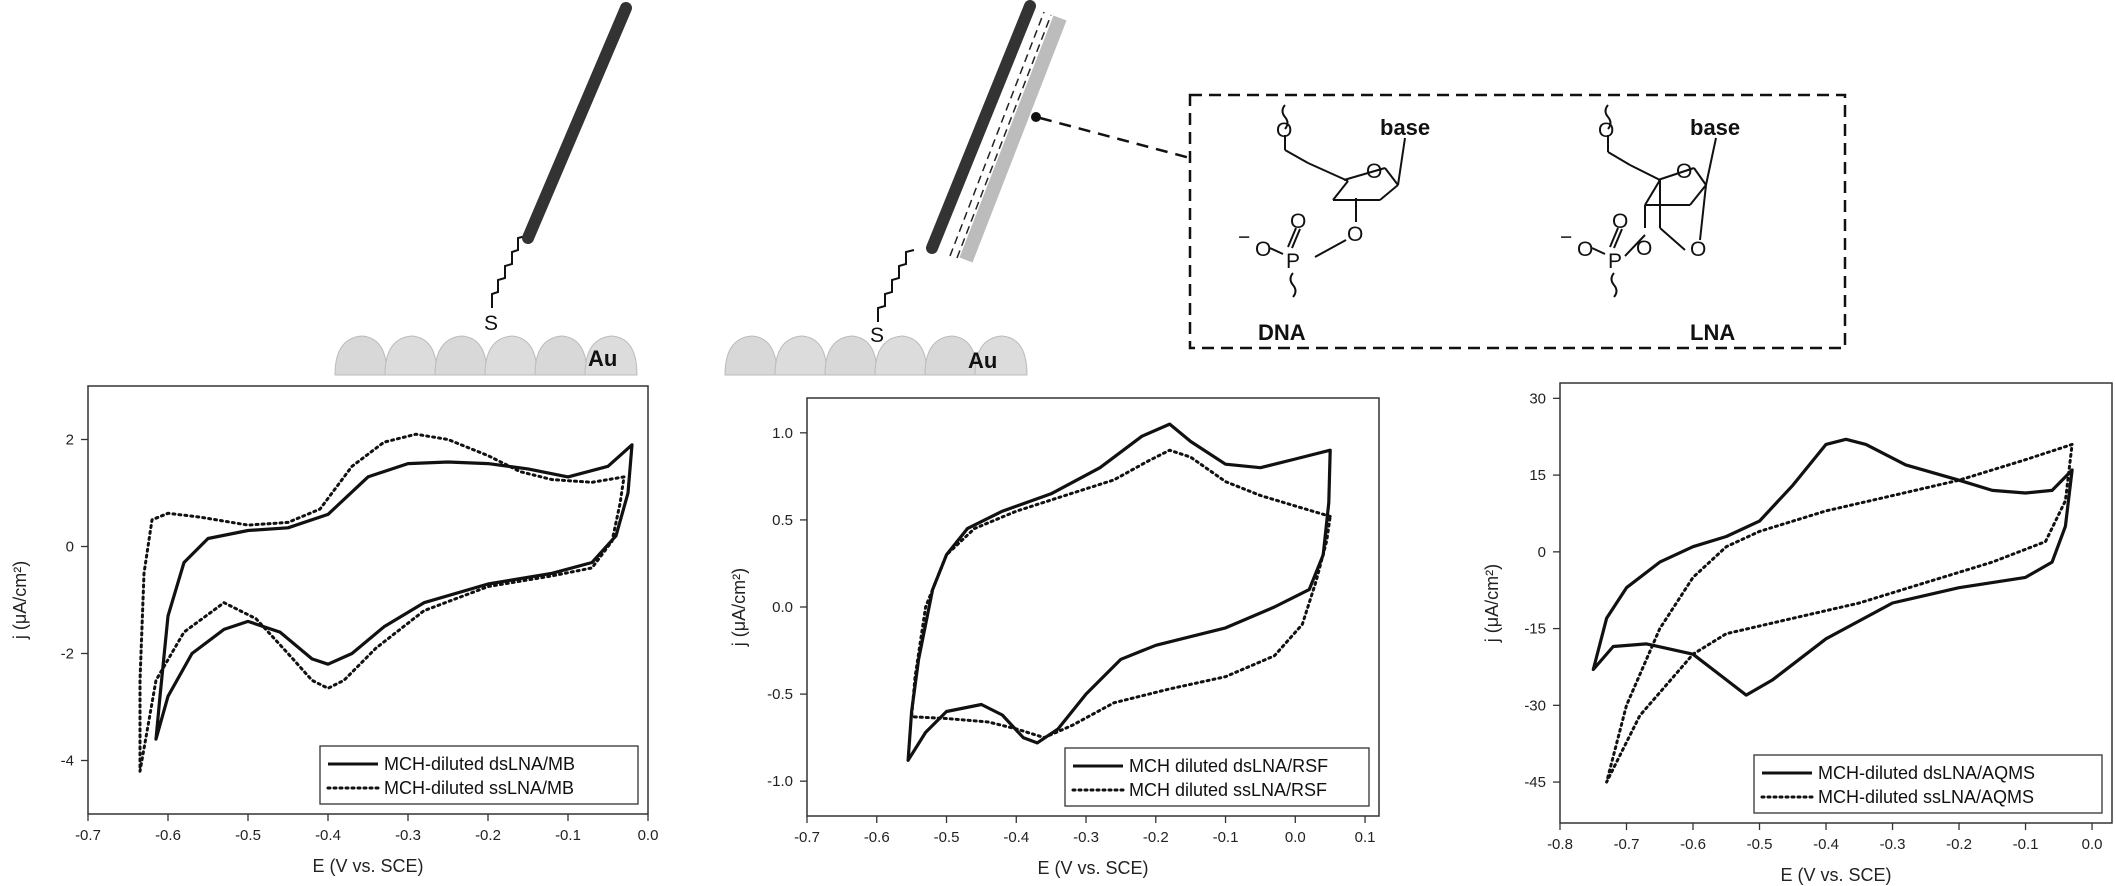 Image resolution: width=2116 pixels, height=886 pixels. I want to click on sulfur-label-1: S, so click(491, 323).